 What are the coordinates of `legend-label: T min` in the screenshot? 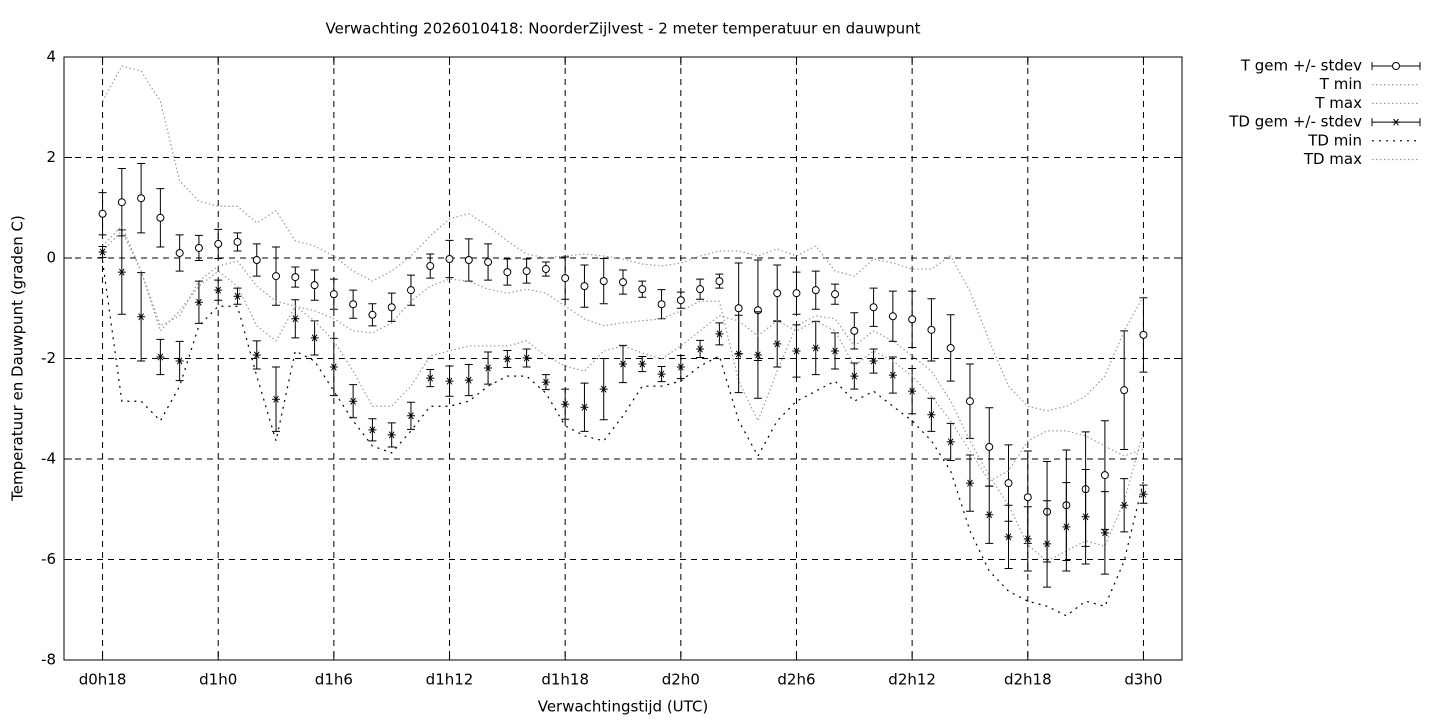 It's located at (1340, 84).